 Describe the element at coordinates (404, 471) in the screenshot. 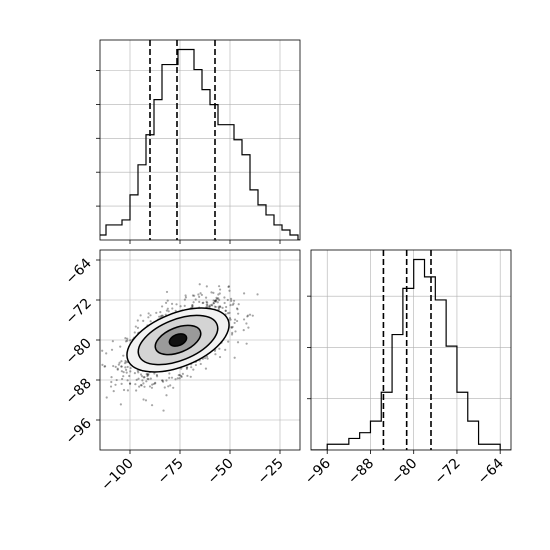

I see `histogram-y-tick-labels: −96 −88 −80 −72 −64` at that location.